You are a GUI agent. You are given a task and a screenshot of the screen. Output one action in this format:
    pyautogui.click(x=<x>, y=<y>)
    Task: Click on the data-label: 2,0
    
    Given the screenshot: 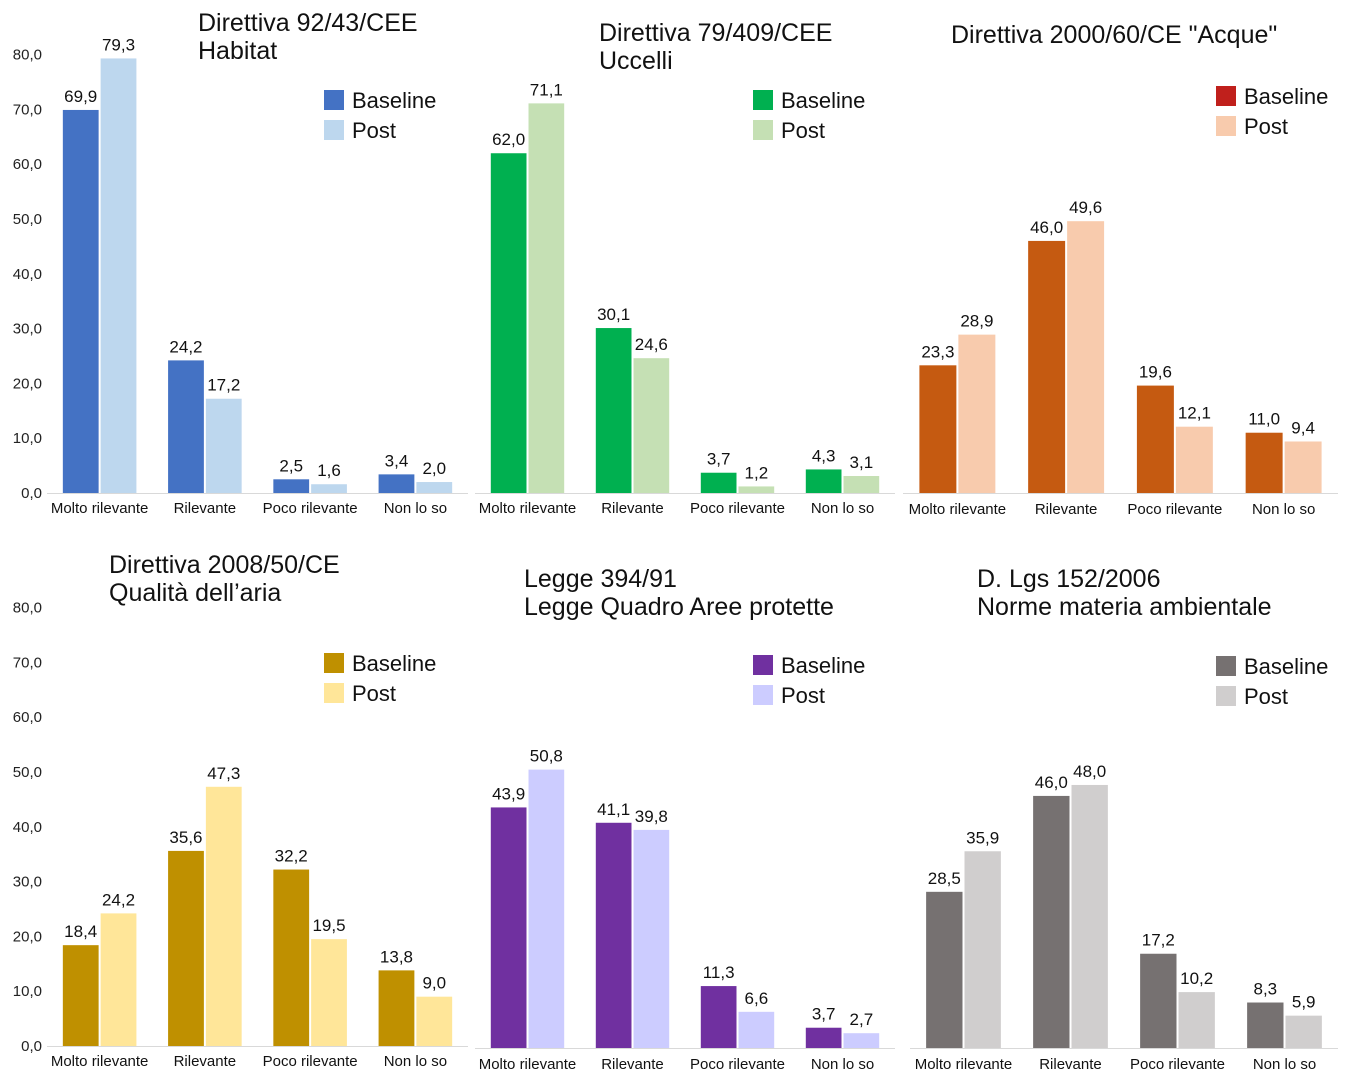 What is the action you would take?
    pyautogui.click(x=434, y=468)
    